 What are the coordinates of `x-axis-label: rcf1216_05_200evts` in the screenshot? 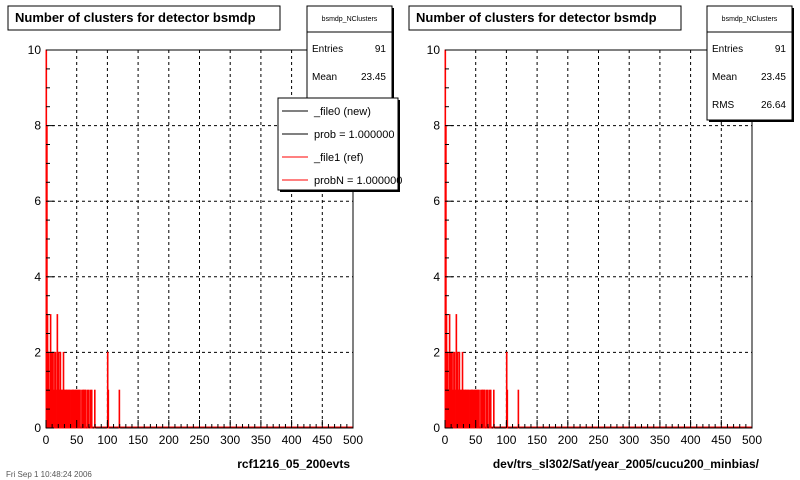 It's located at (293, 464).